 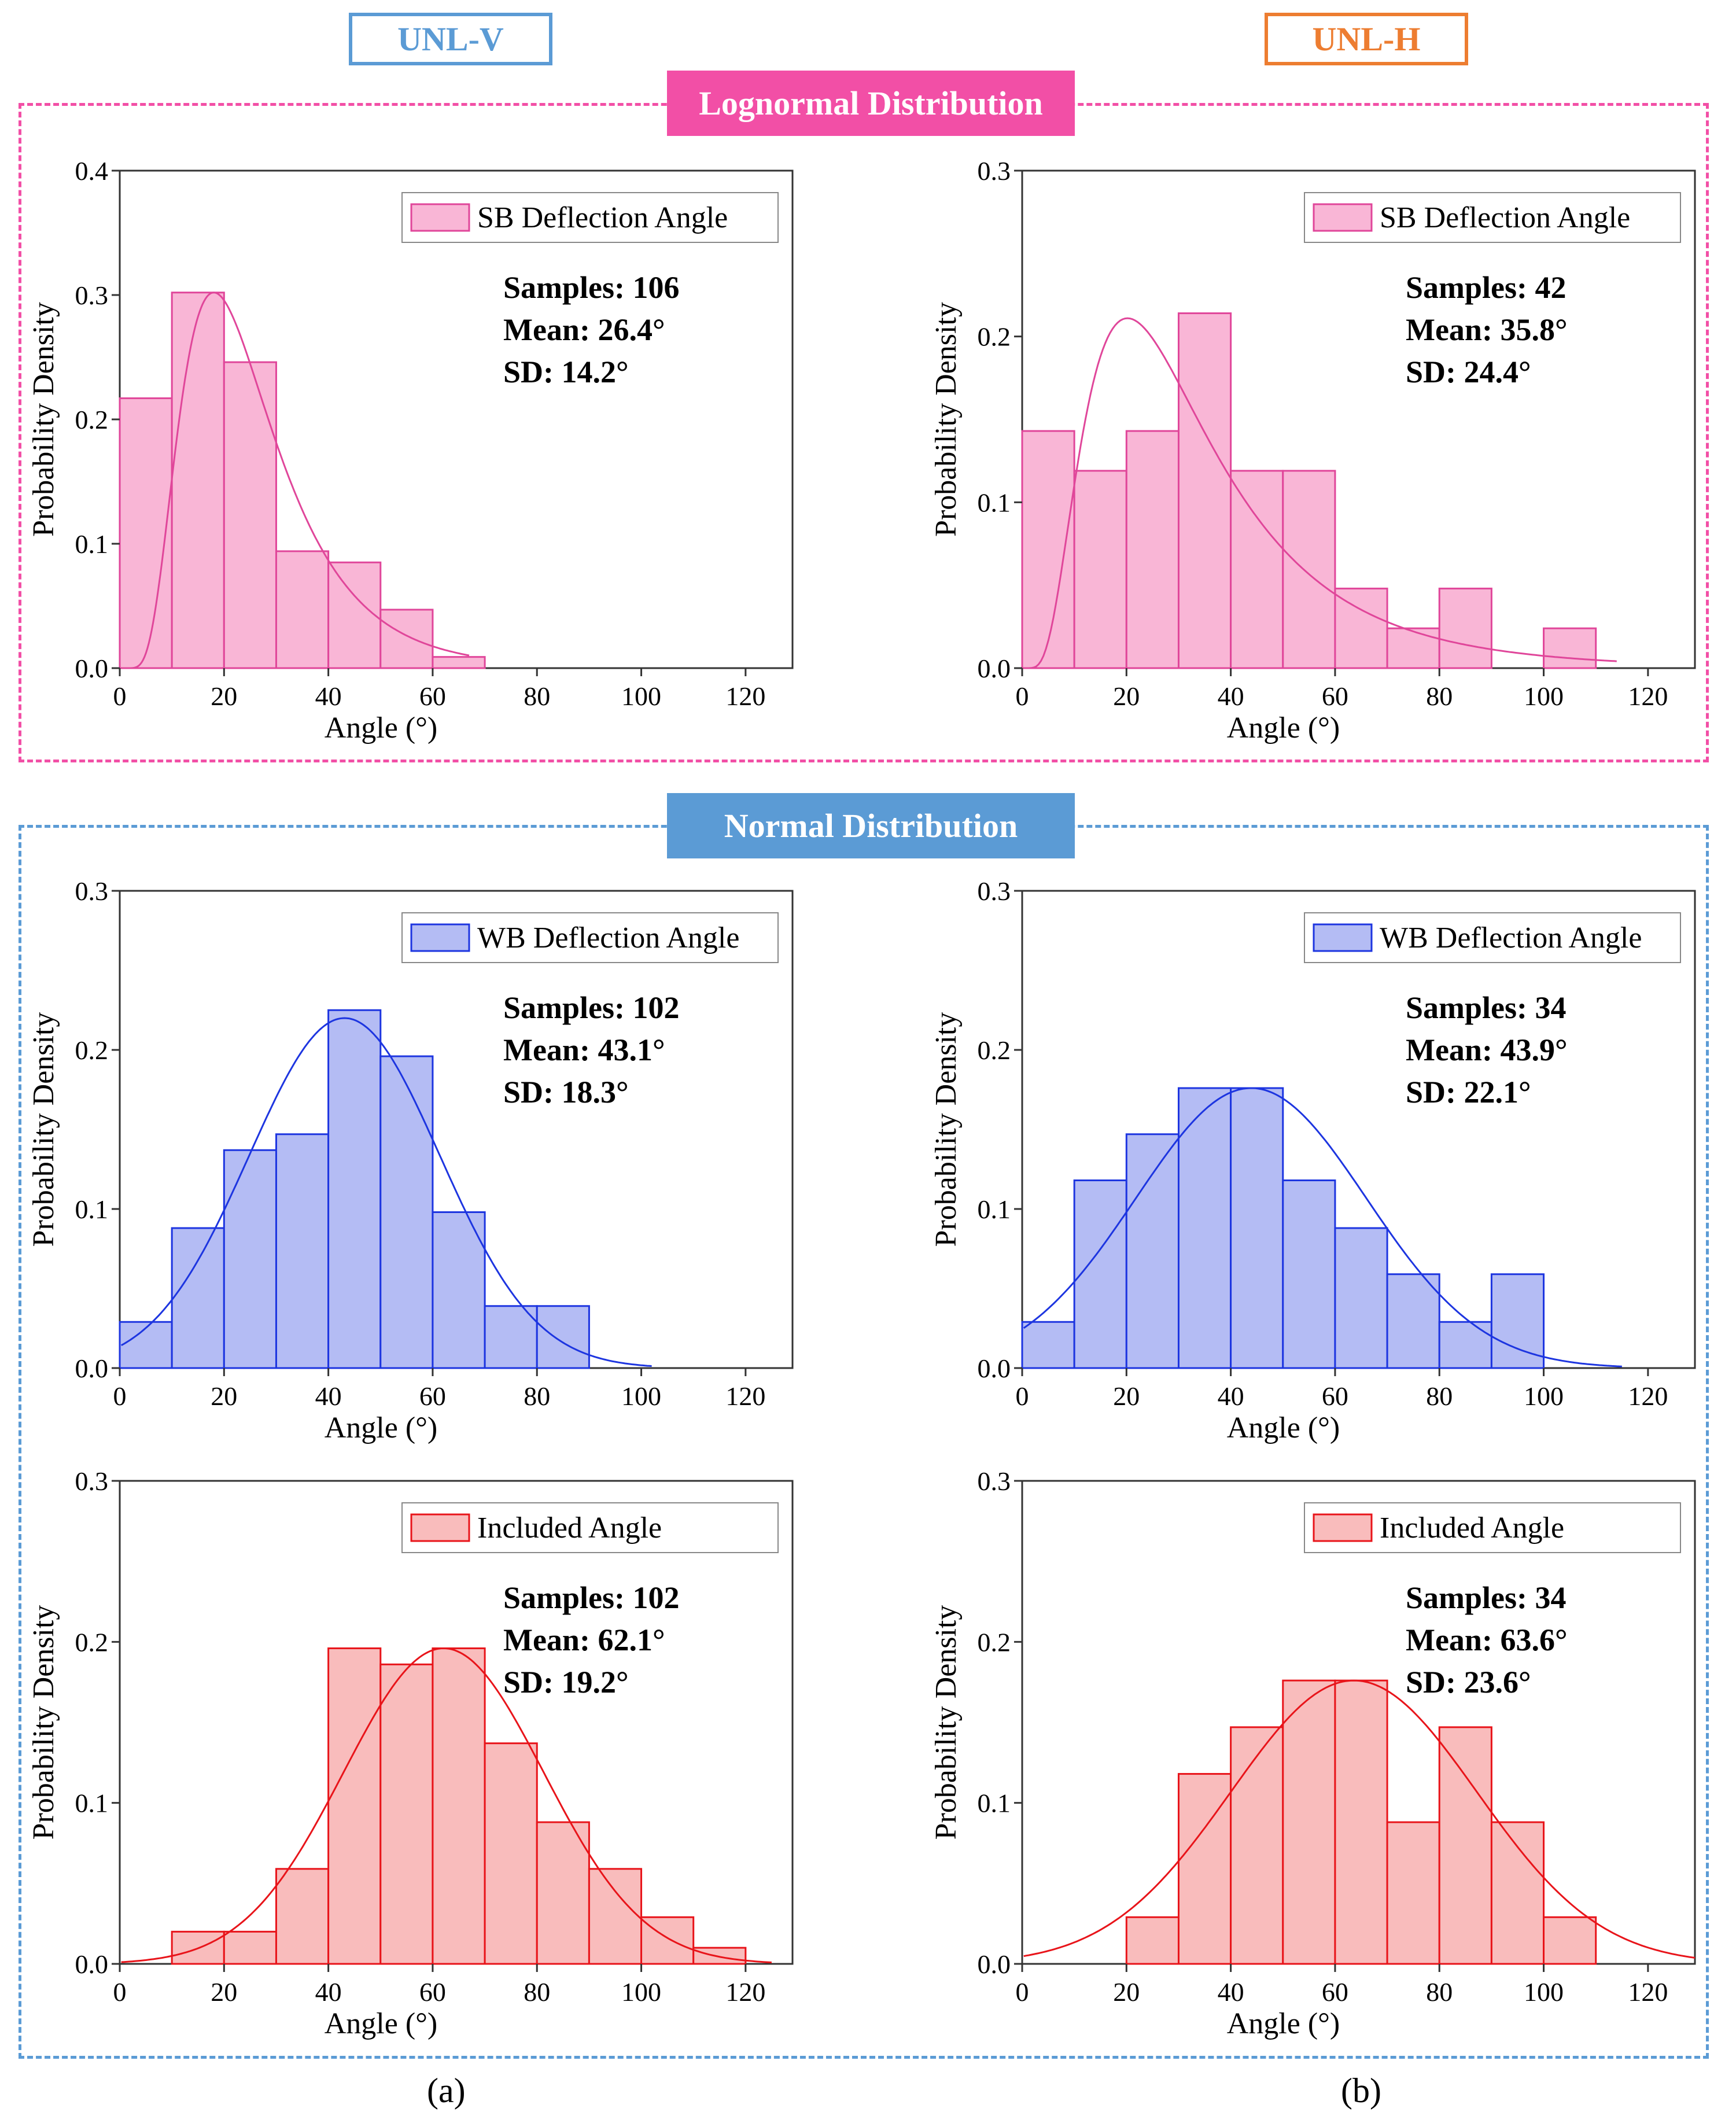 I want to click on chart-0-y-tick-label-3: 0.3, so click(x=92, y=295).